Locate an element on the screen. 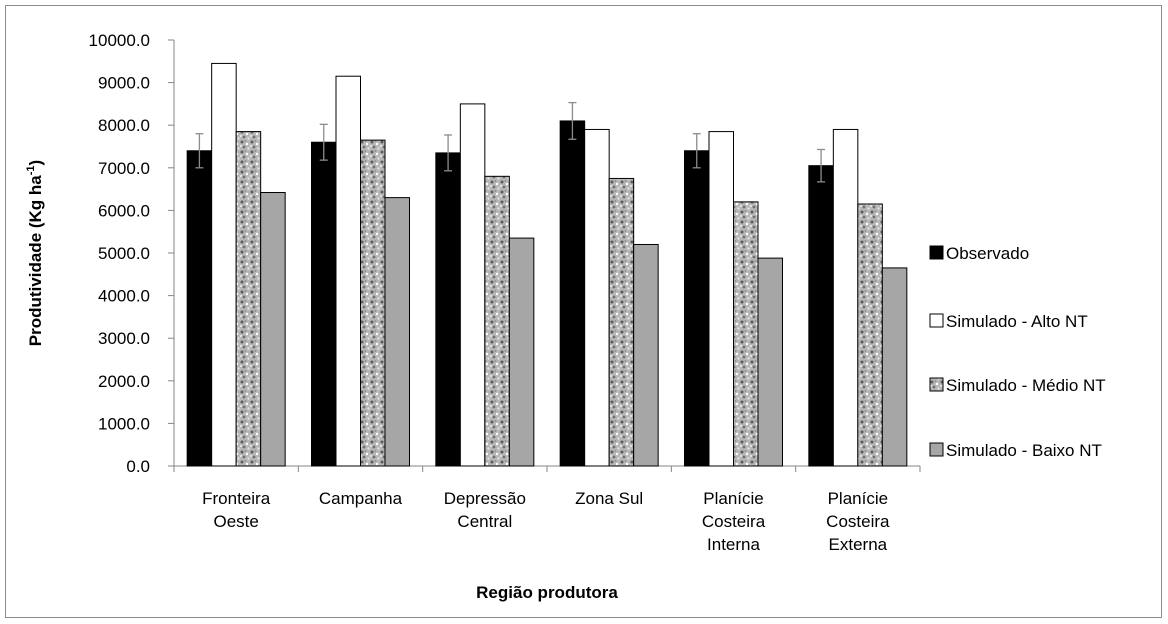 This screenshot has height=624, width=1168. y-tick-label: 9000.0 is located at coordinates (124, 83).